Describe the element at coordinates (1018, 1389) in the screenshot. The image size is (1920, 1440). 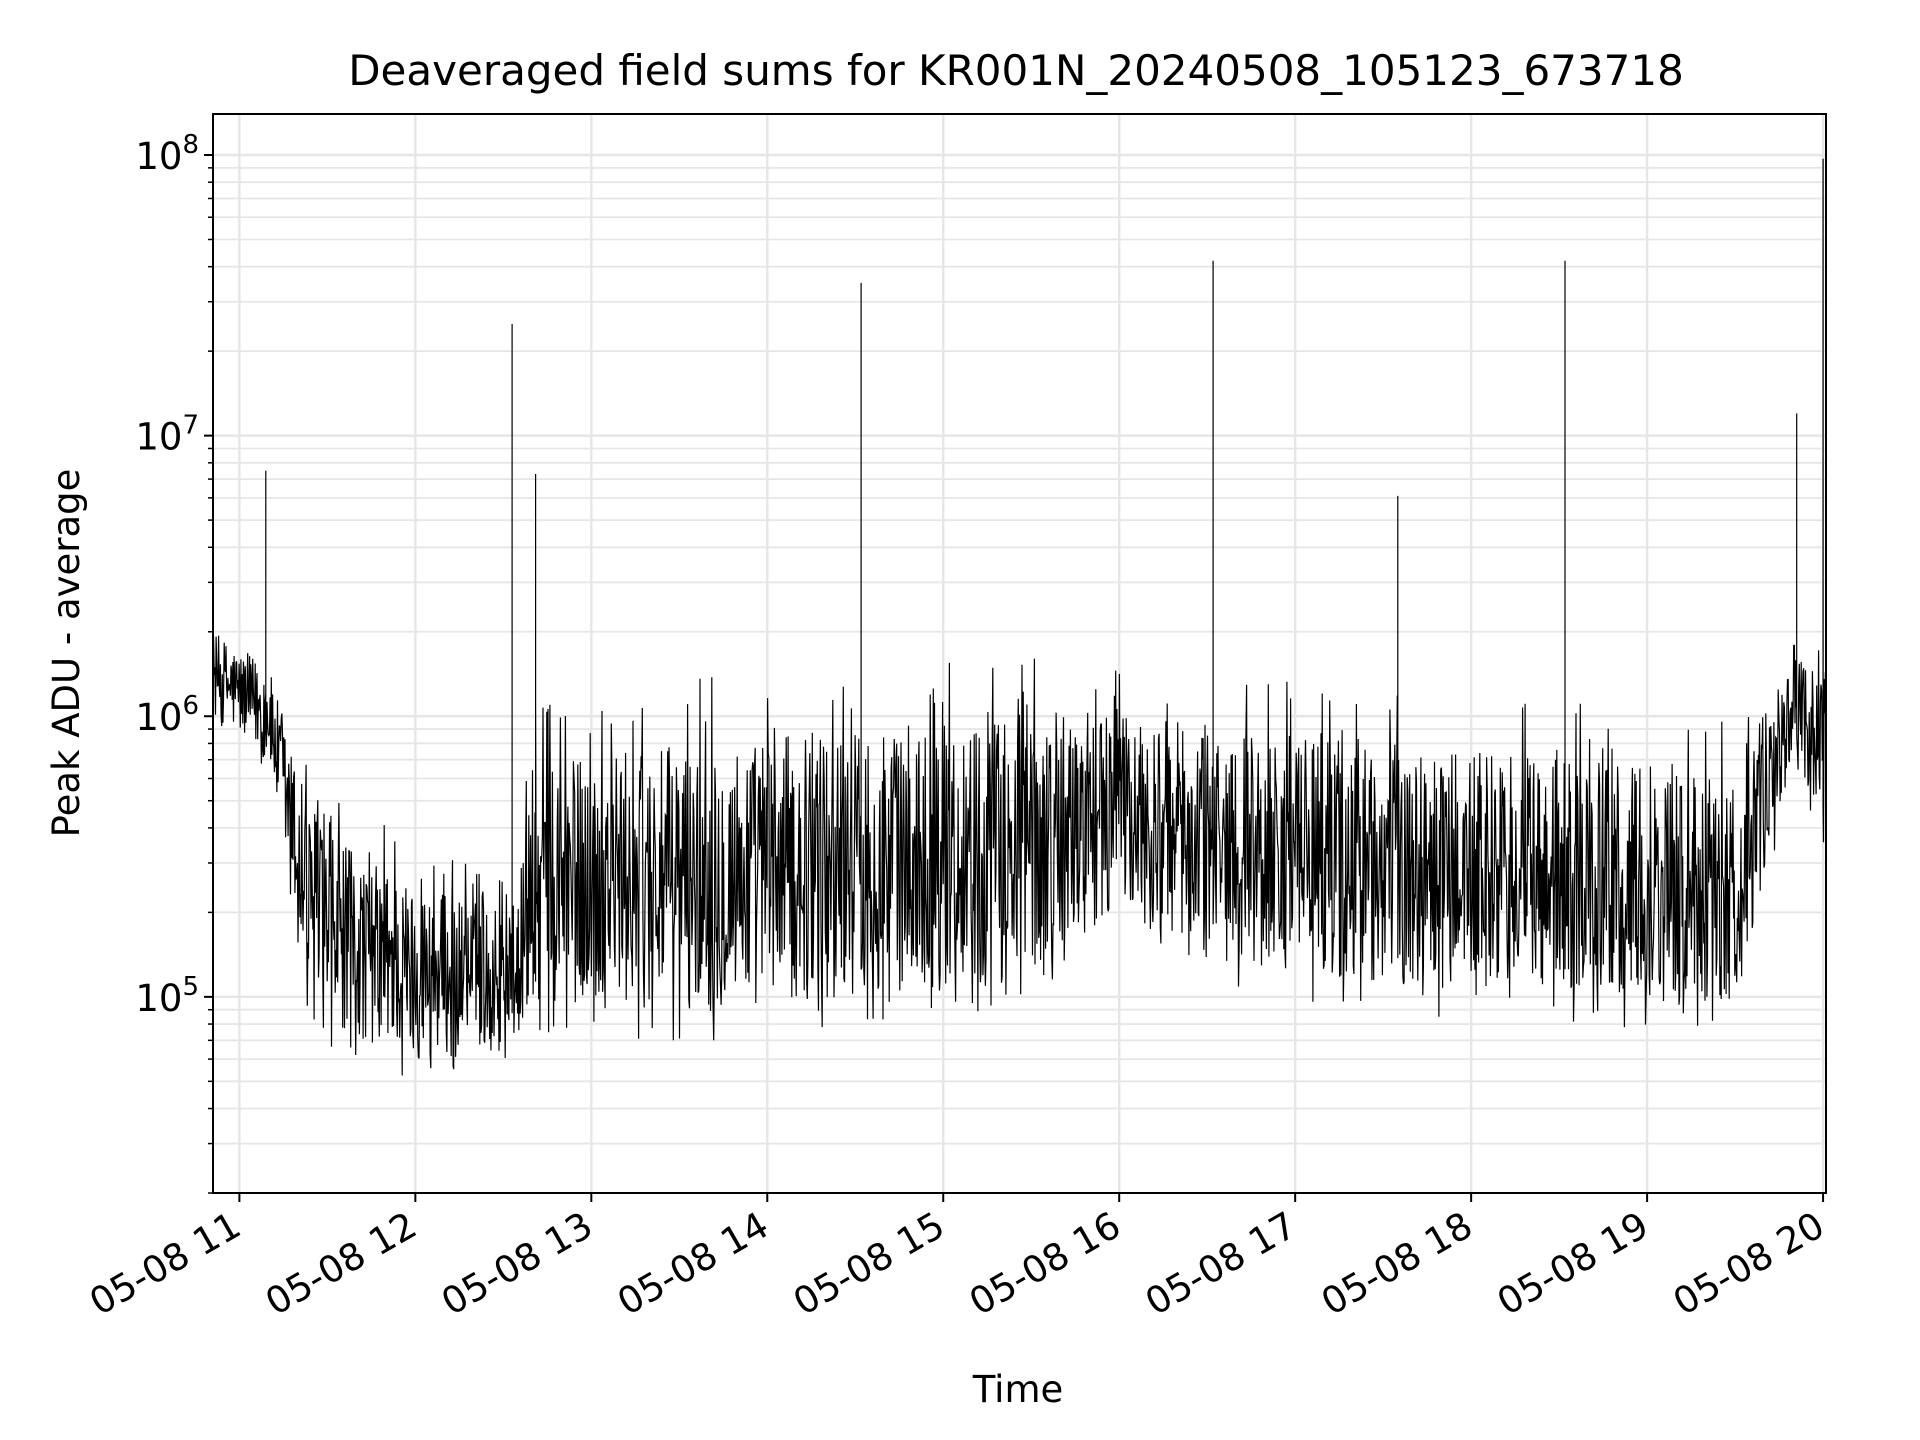
I see `x-axis-label: Time` at that location.